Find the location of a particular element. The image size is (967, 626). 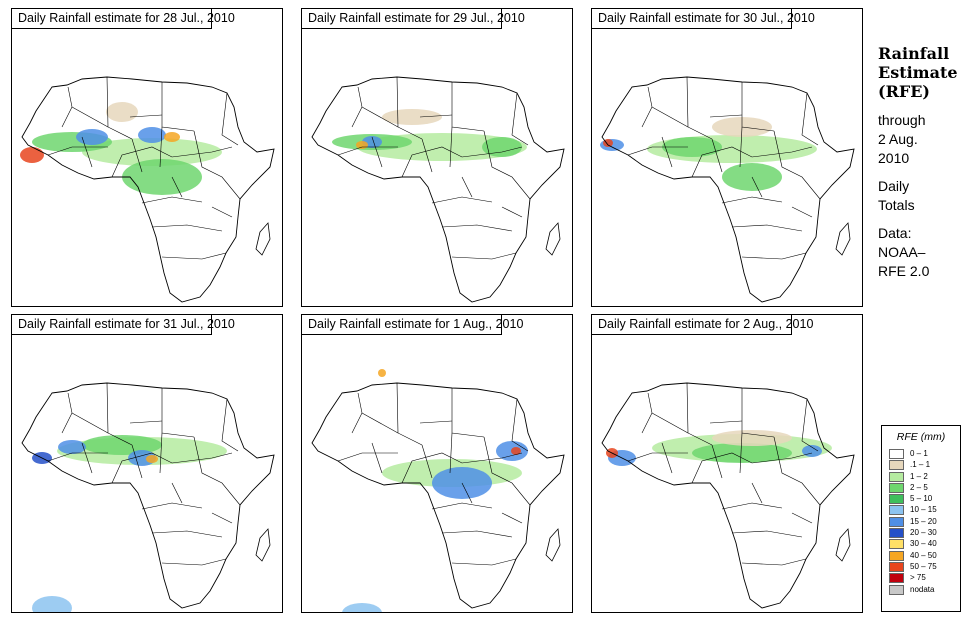

legend-item: 0 – 1 is located at coordinates (921, 454).